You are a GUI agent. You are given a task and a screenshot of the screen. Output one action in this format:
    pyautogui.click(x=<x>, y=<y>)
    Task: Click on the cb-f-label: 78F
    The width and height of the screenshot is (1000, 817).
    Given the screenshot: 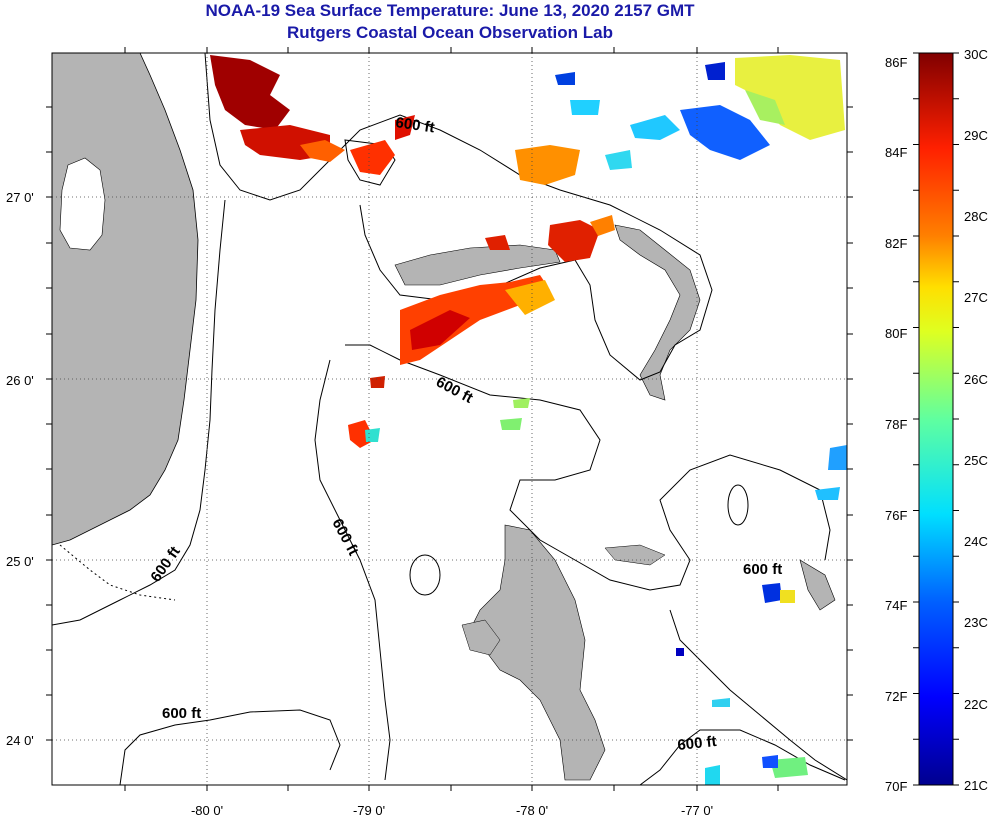 What is the action you would take?
    pyautogui.click(x=896, y=424)
    